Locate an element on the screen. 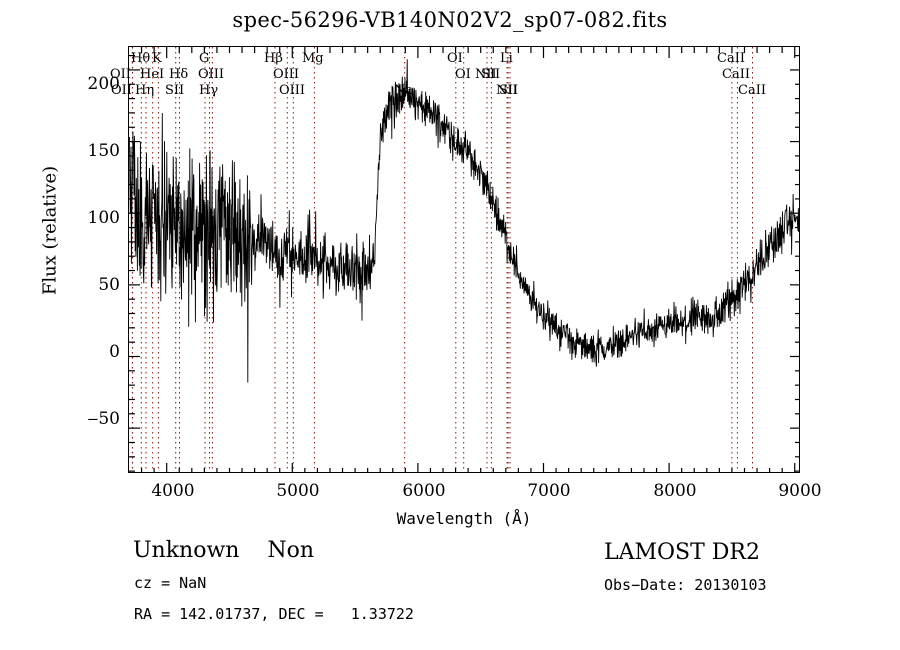 The image size is (900, 650). y-tick-label-50: 50 is located at coordinates (109, 285).